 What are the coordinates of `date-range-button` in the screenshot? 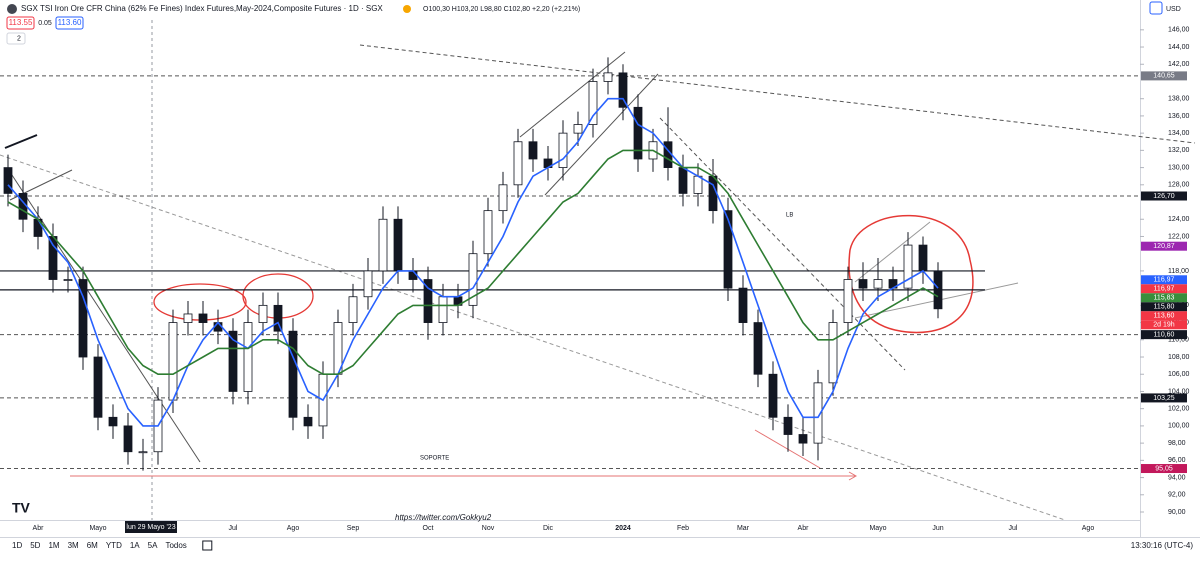 It's located at (207, 545).